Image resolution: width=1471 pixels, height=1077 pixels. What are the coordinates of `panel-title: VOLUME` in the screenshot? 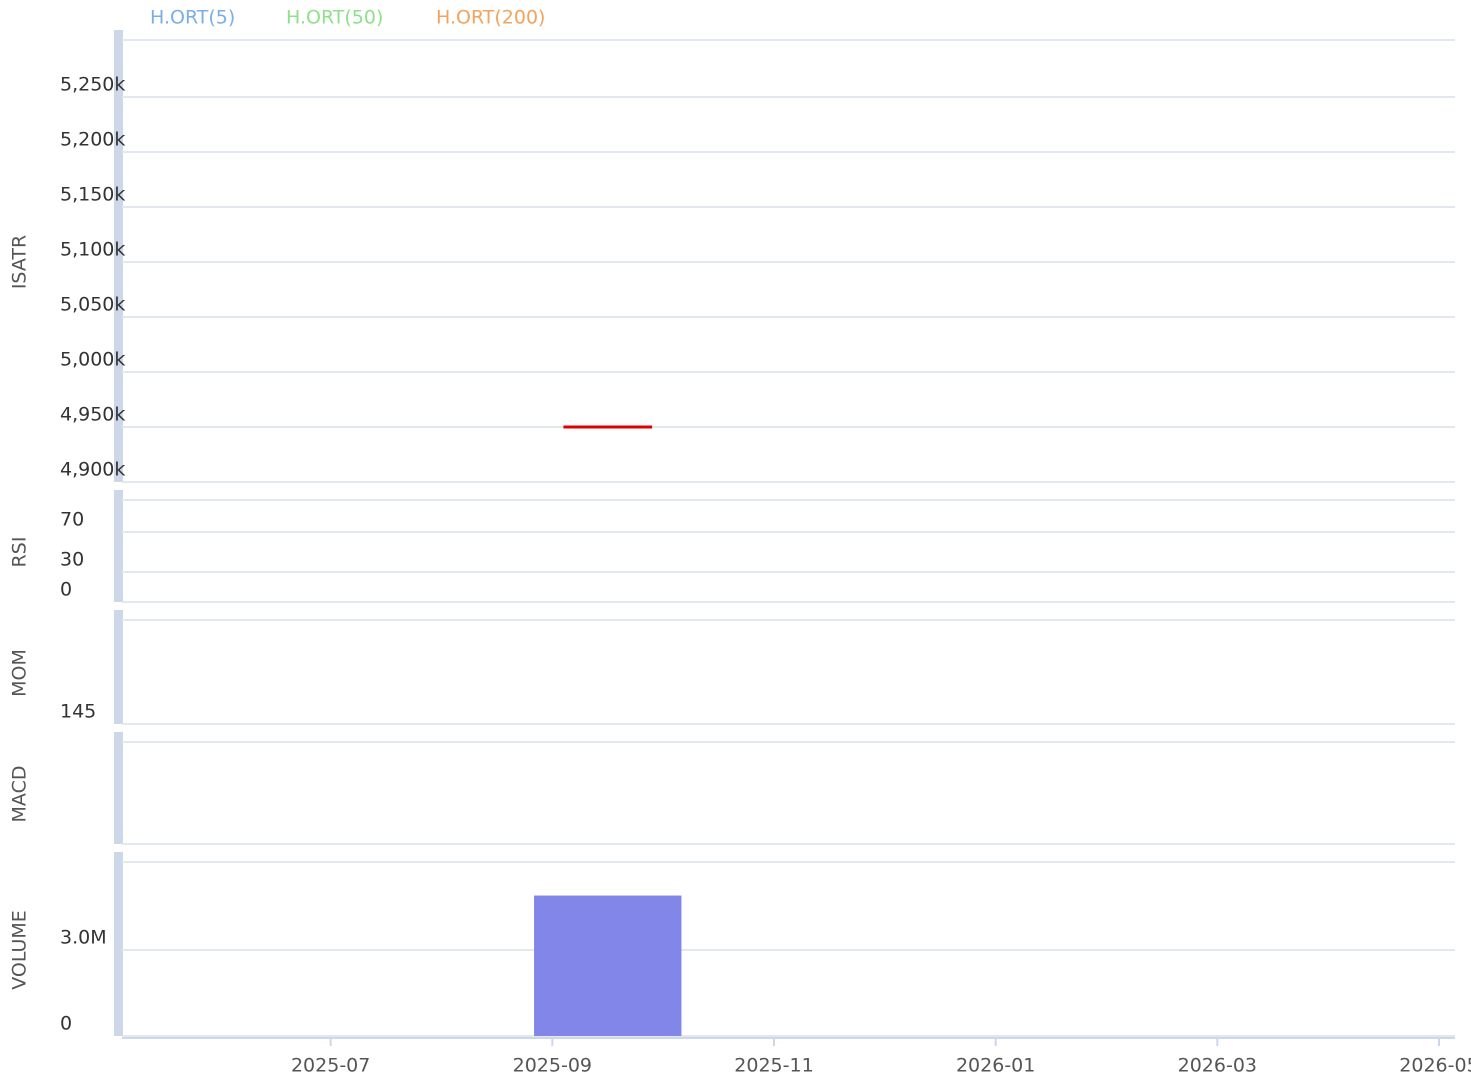 It's located at (20, 950).